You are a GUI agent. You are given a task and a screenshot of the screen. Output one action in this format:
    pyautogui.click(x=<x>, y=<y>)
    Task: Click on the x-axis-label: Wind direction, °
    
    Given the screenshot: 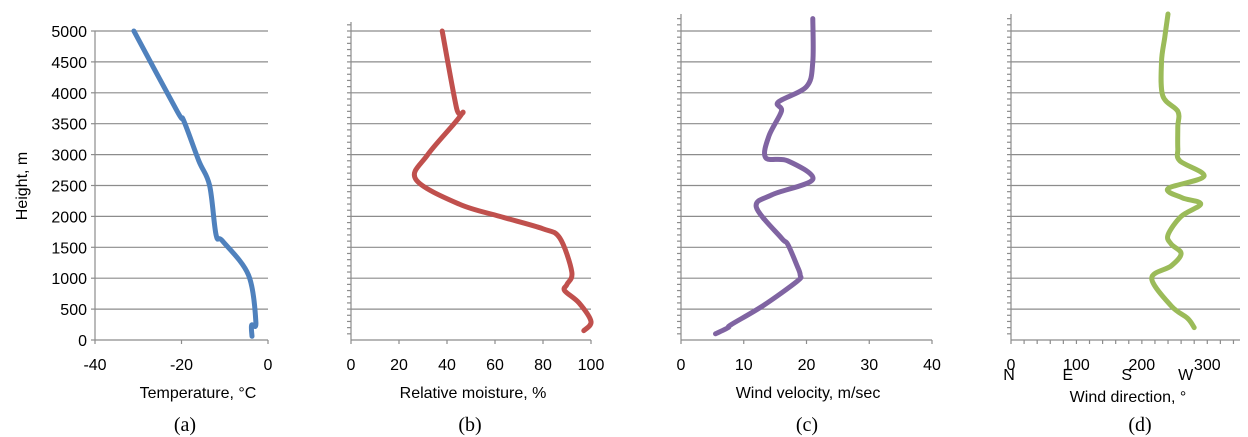 What is the action you would take?
    pyautogui.click(x=1128, y=397)
    